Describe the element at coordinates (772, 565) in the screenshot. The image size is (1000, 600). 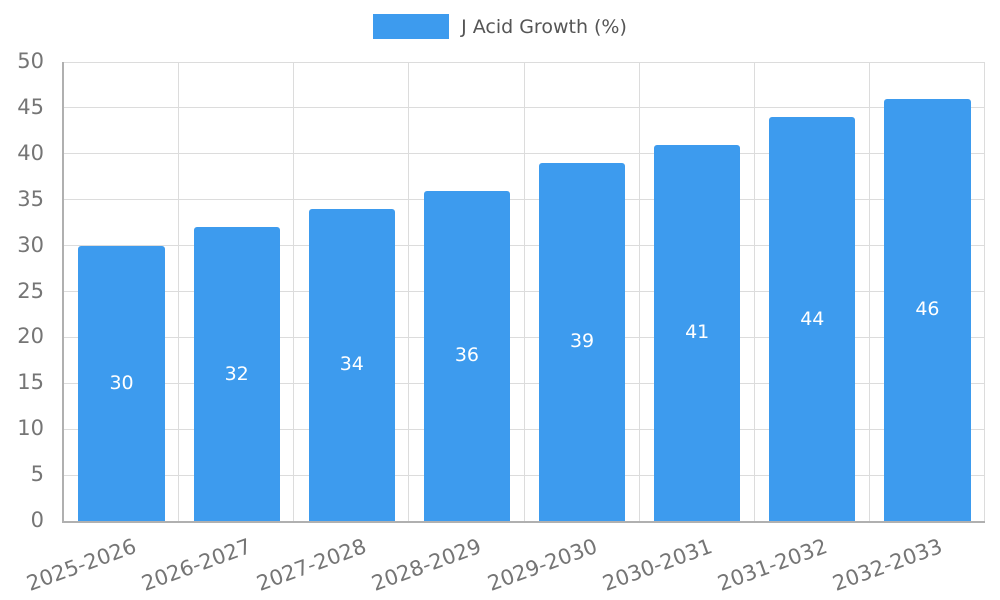
I see `x-tick-label: 2031-2032` at that location.